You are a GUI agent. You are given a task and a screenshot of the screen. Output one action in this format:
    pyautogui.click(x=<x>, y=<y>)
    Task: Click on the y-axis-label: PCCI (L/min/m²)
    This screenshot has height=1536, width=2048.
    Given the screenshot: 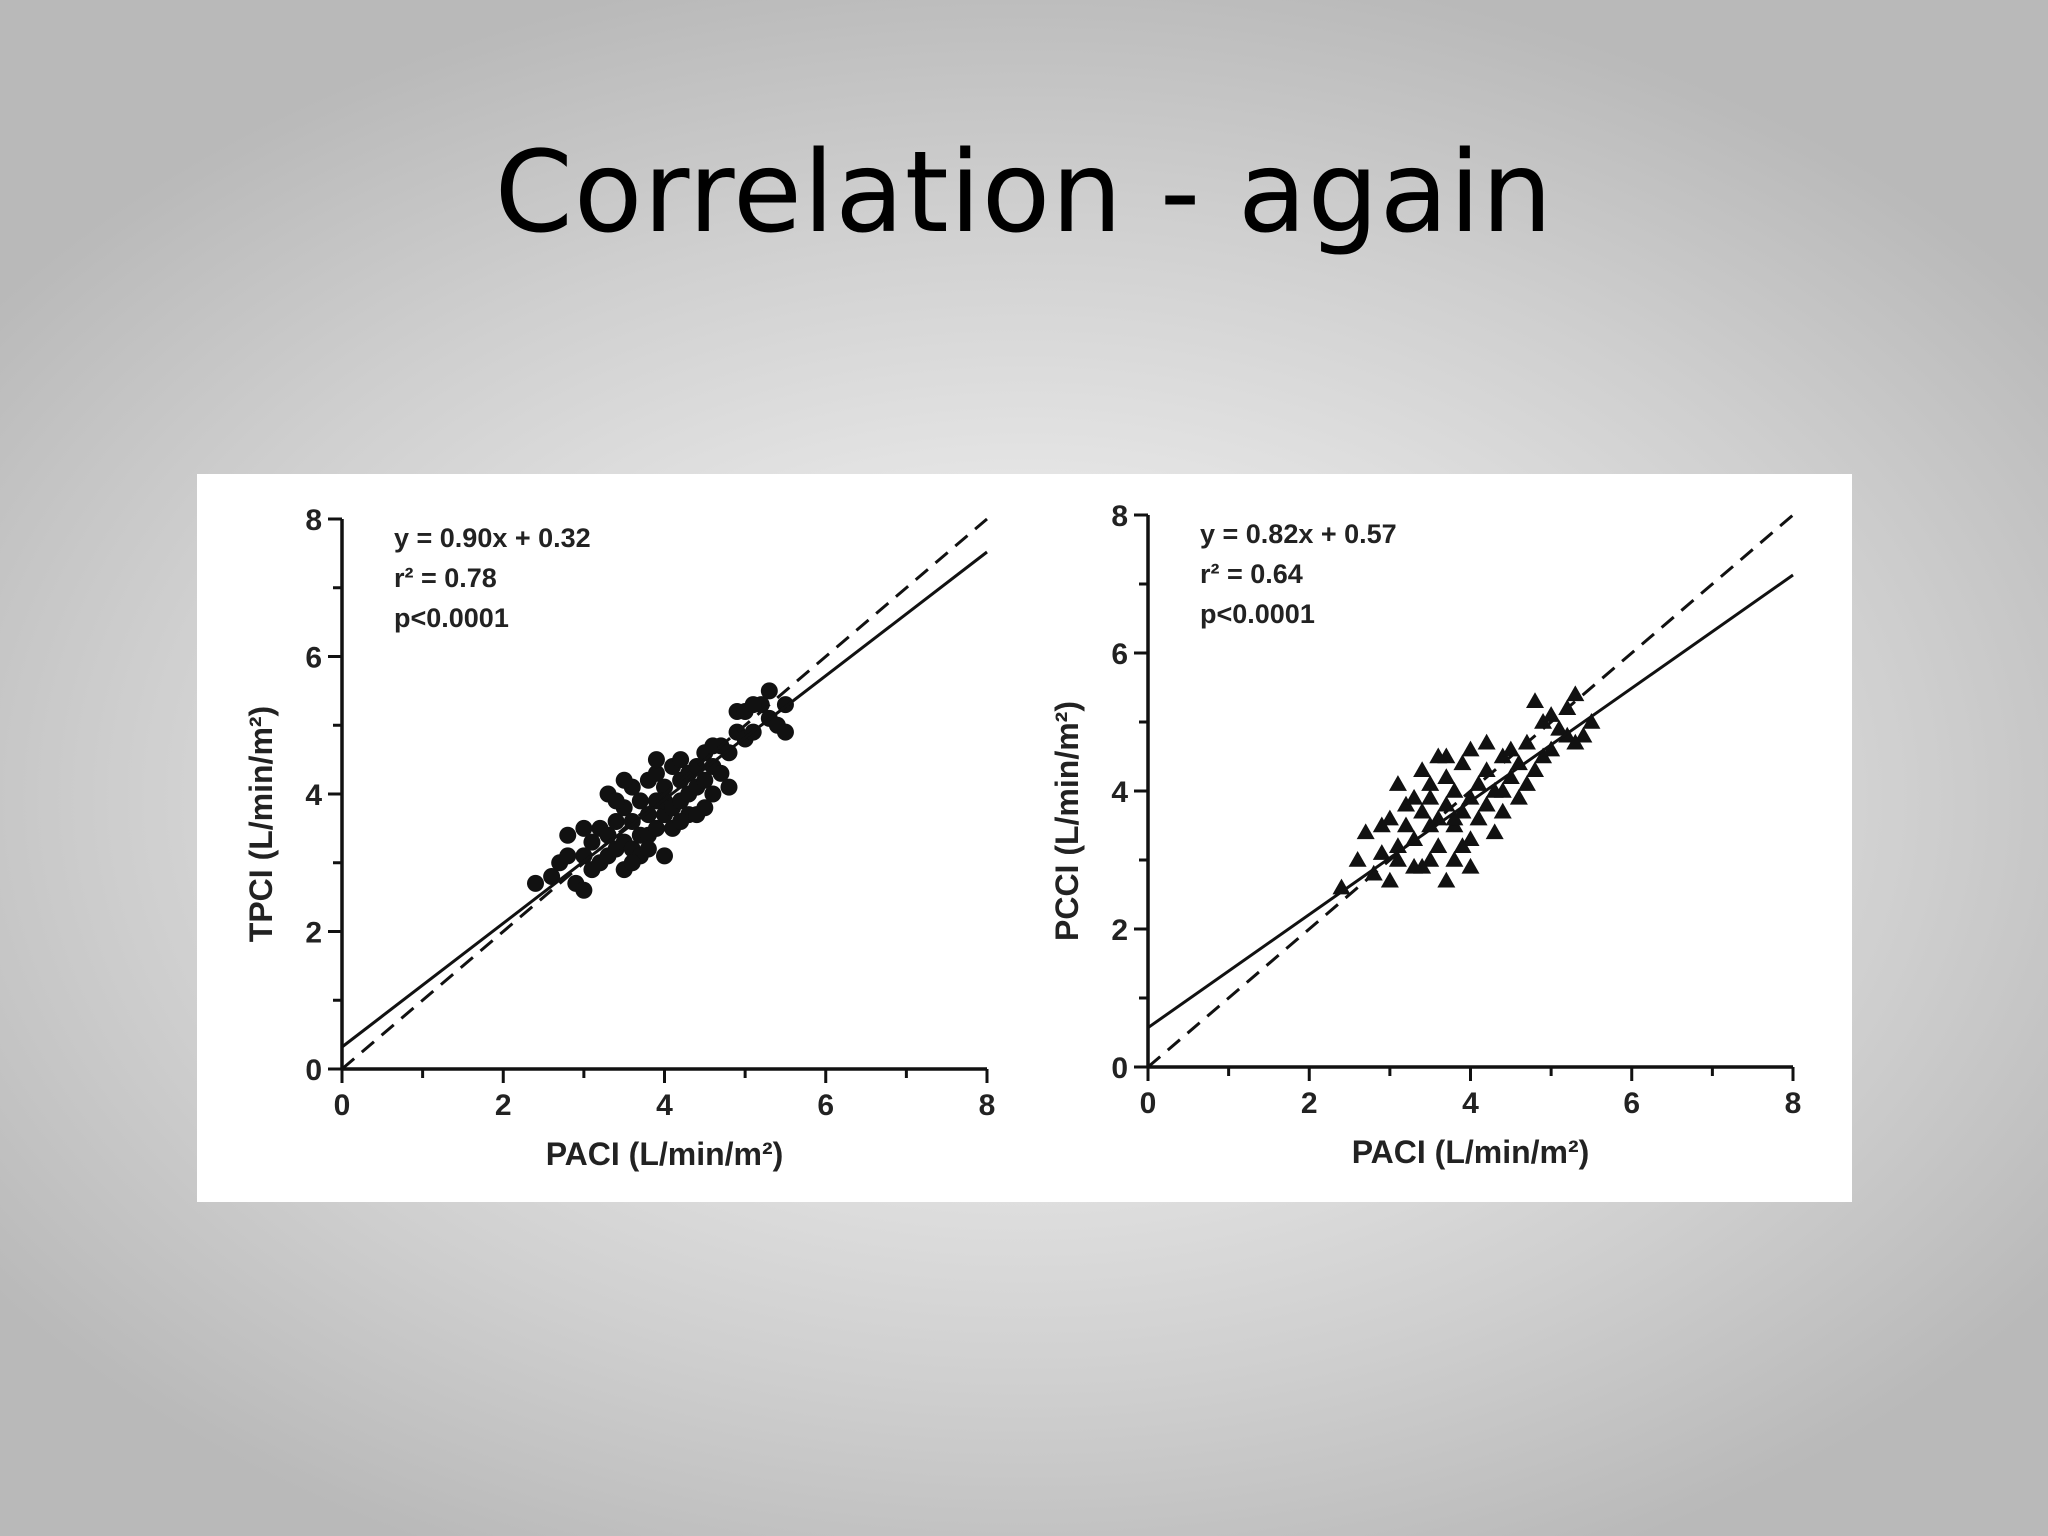 What is the action you would take?
    pyautogui.click(x=1067, y=821)
    